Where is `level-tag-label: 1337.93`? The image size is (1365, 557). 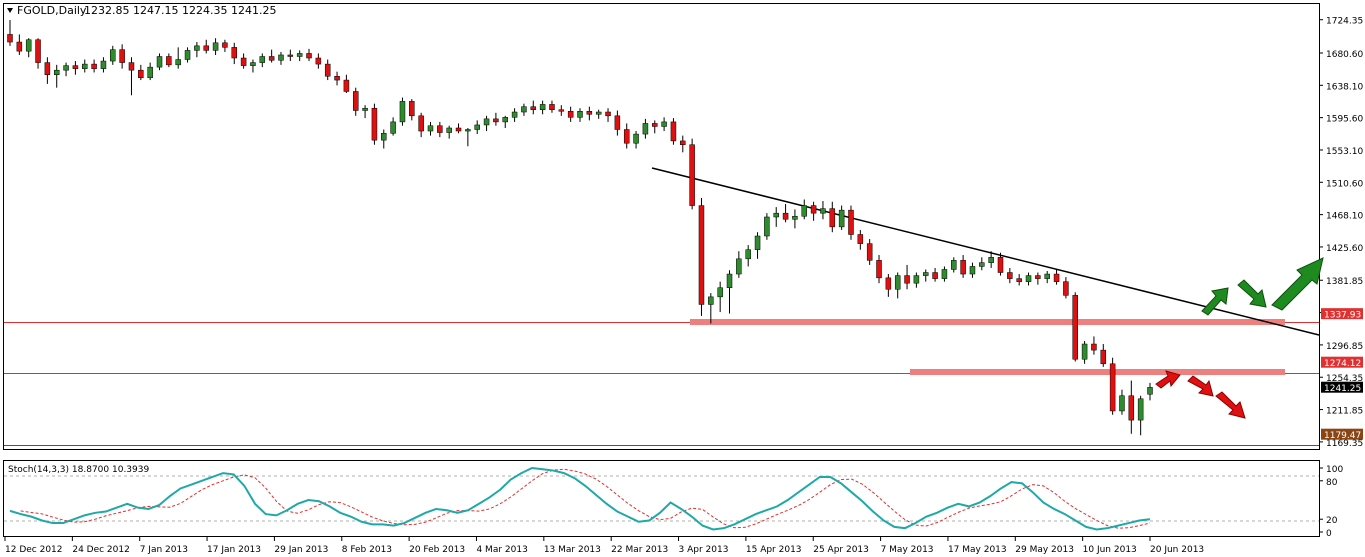 level-tag-label: 1337.93 is located at coordinates (1342, 316).